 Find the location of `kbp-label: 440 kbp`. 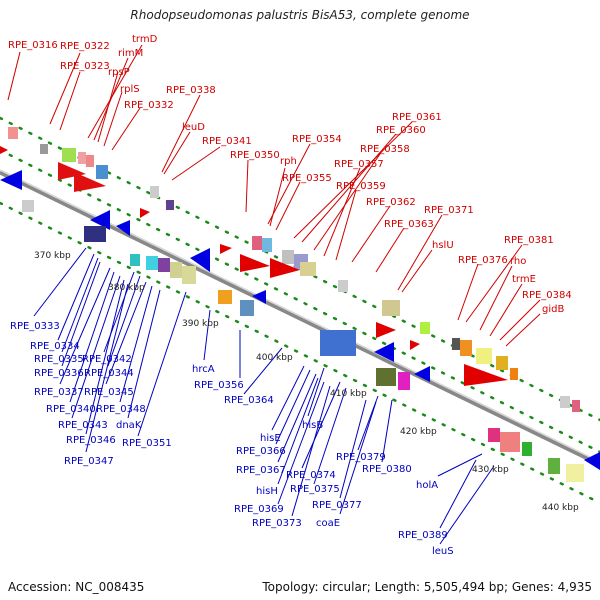

kbp-label: 440 kbp is located at coordinates (560, 508).